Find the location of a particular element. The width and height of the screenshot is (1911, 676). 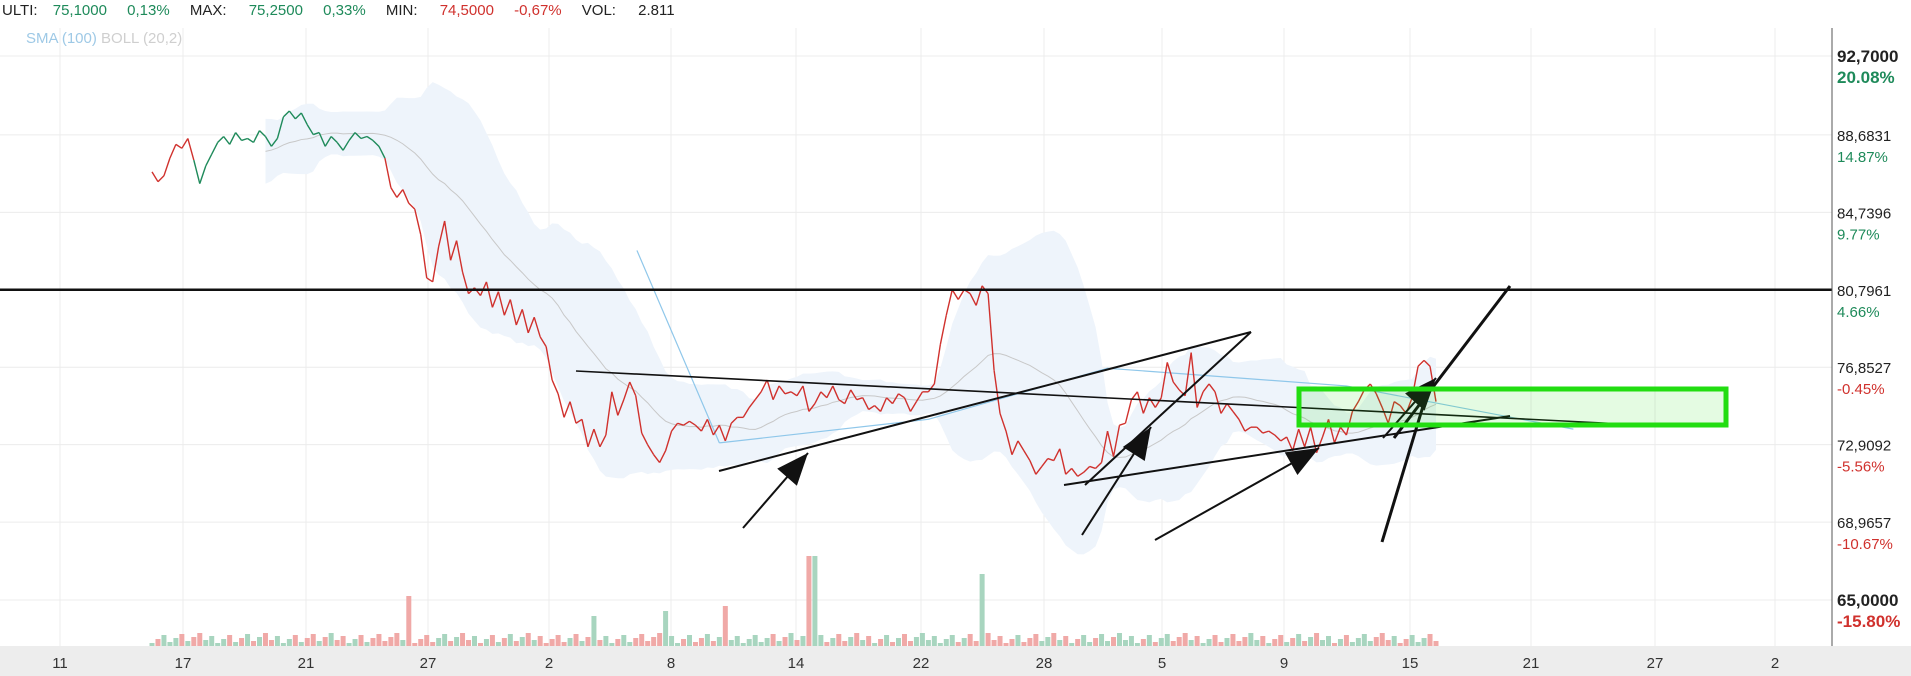

indicator-legend: SMA (100) BOLL (20,2) is located at coordinates (104, 38).